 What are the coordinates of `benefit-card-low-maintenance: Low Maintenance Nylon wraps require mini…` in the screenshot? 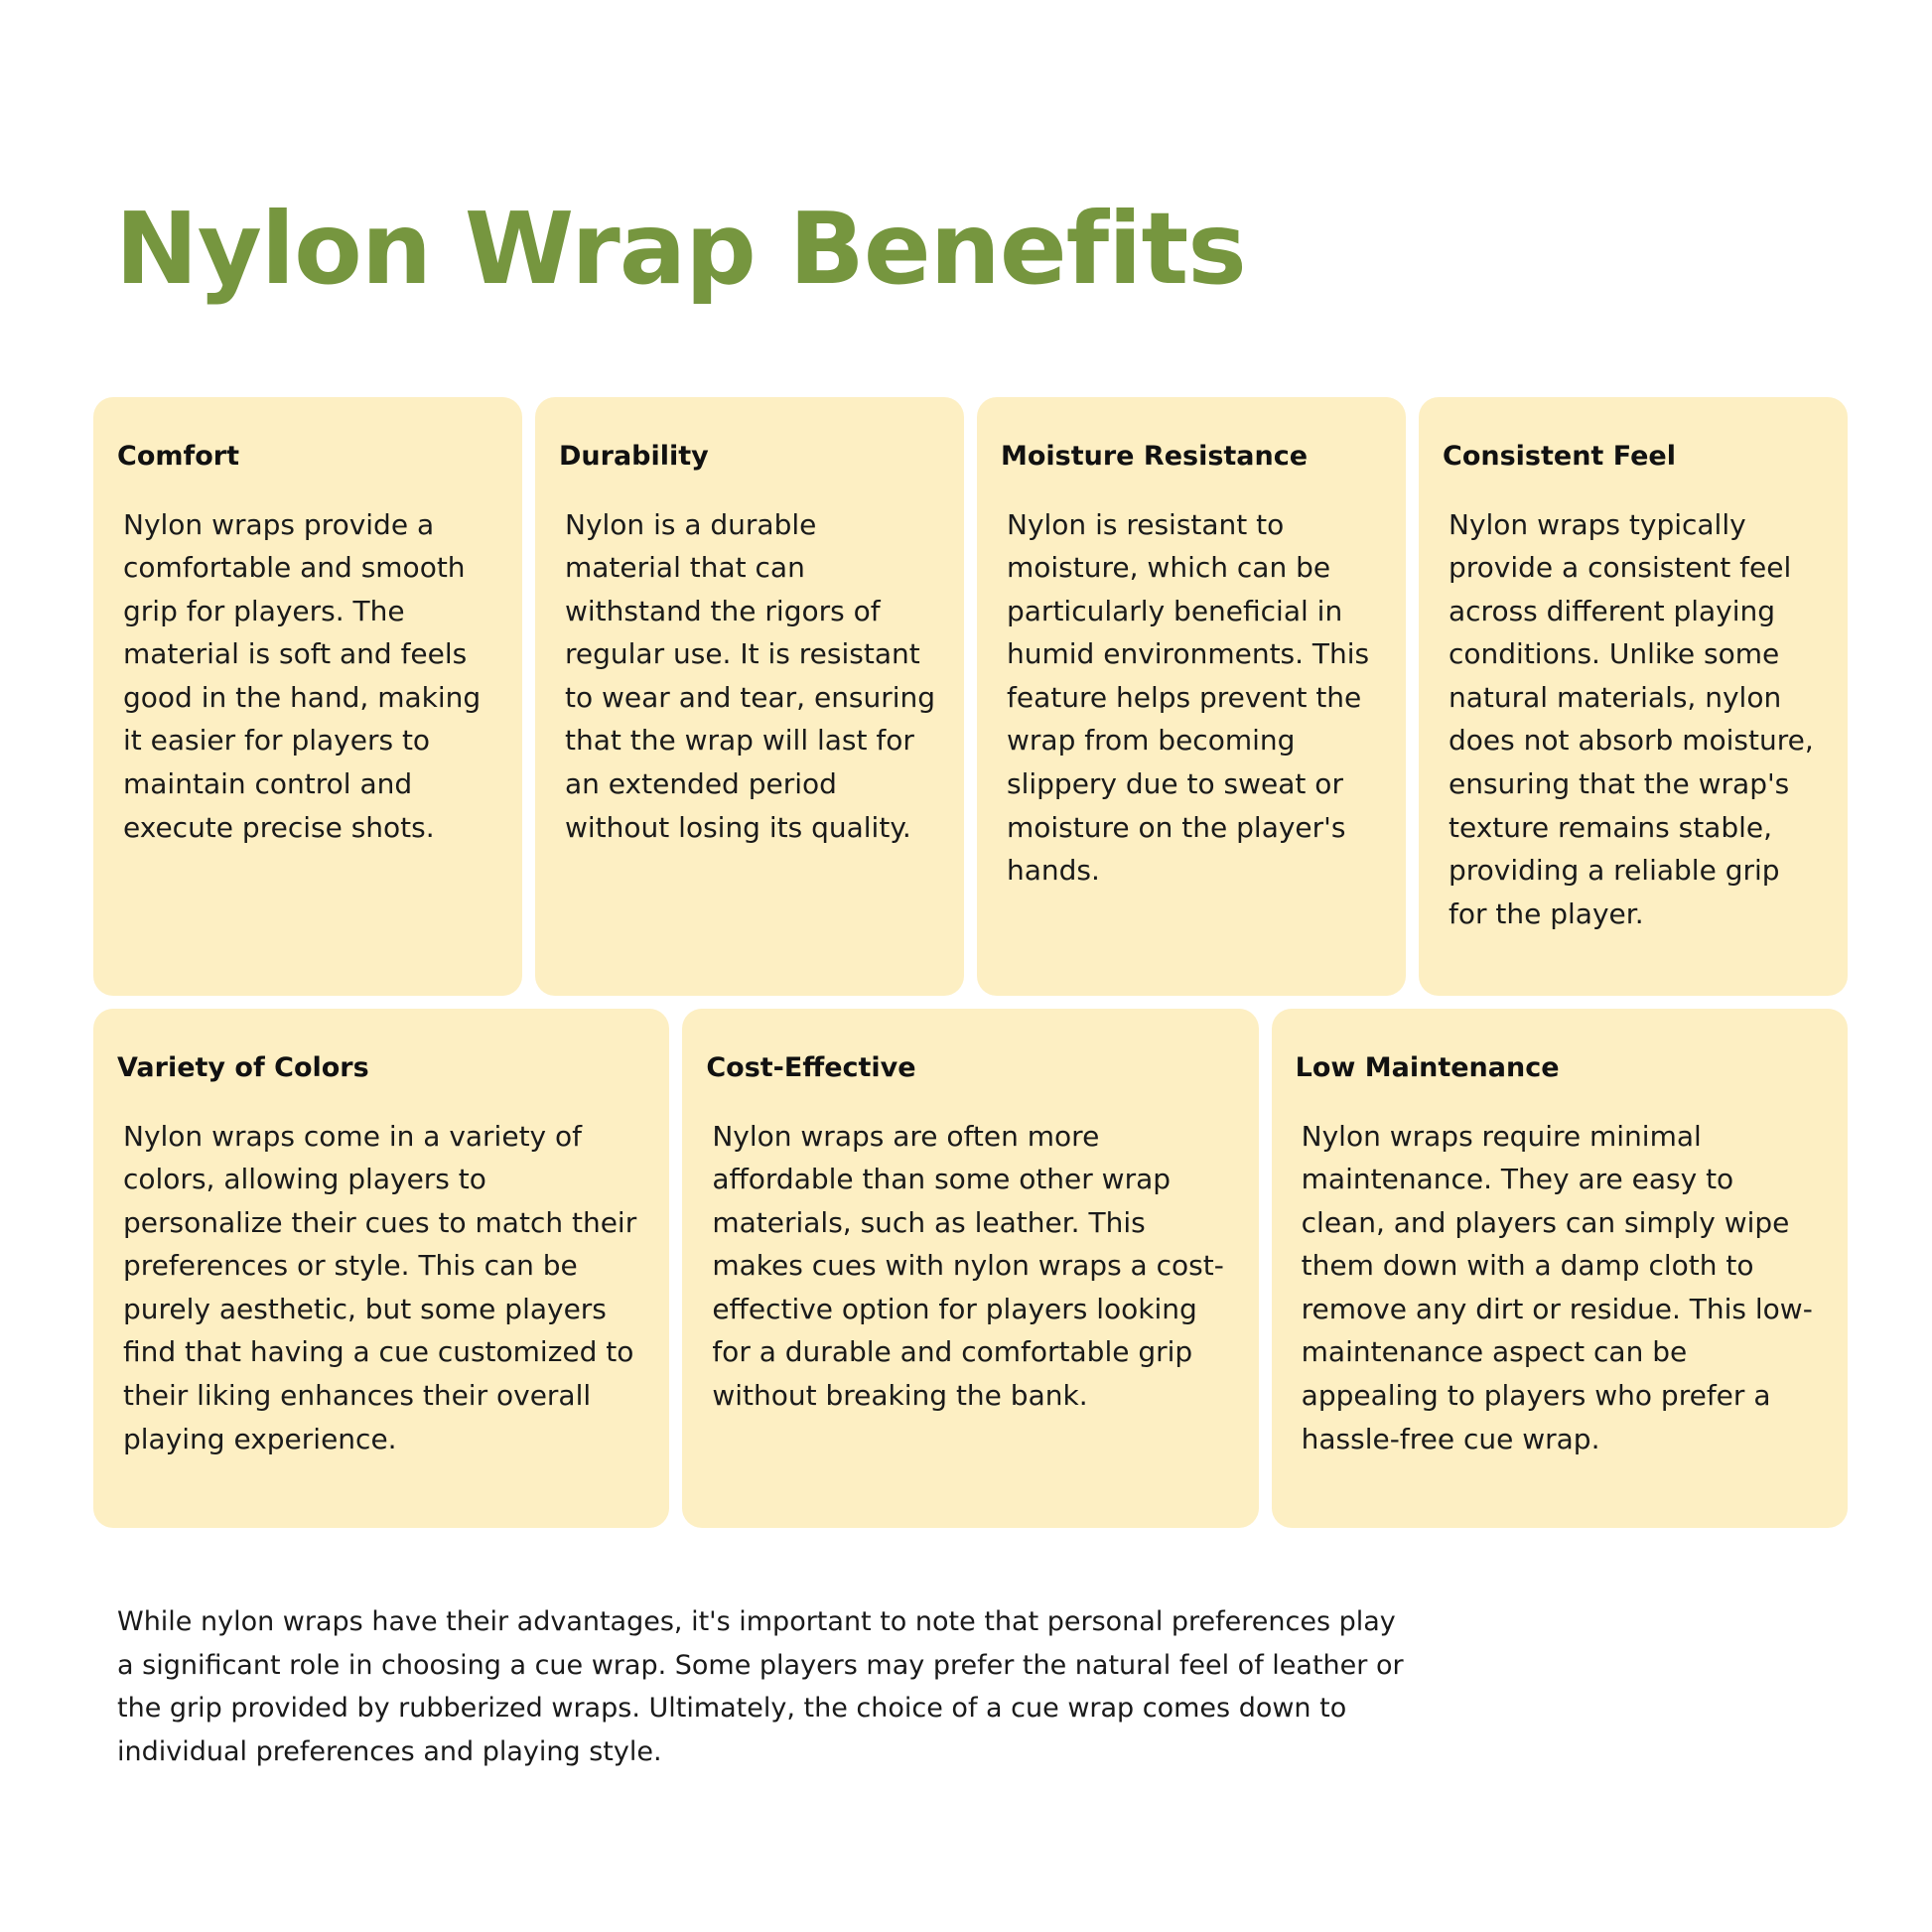 It's located at (1560, 1268).